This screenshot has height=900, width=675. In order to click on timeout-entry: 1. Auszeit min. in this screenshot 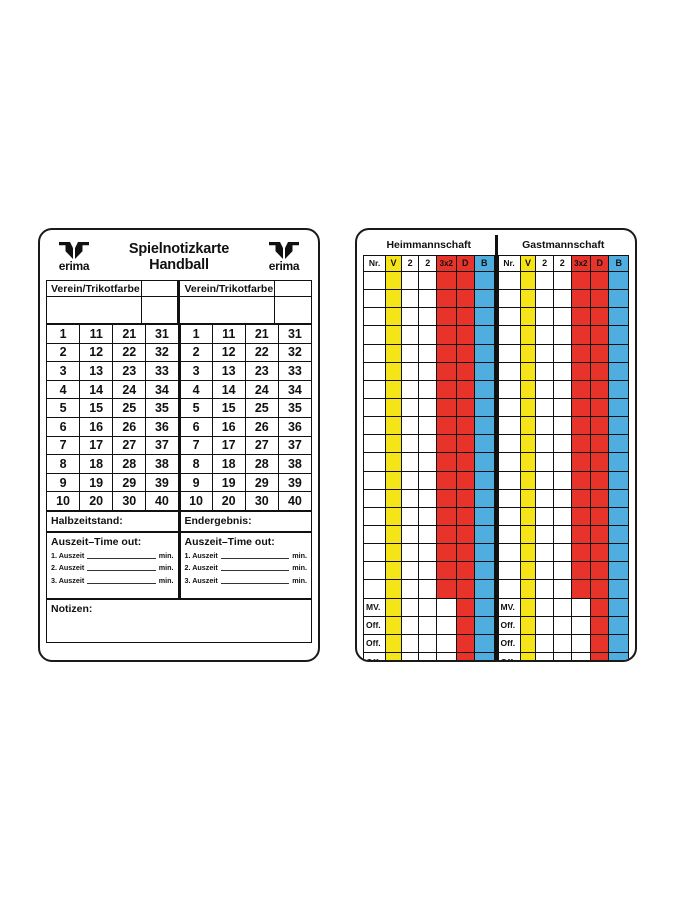, I will do `click(112, 555)`.